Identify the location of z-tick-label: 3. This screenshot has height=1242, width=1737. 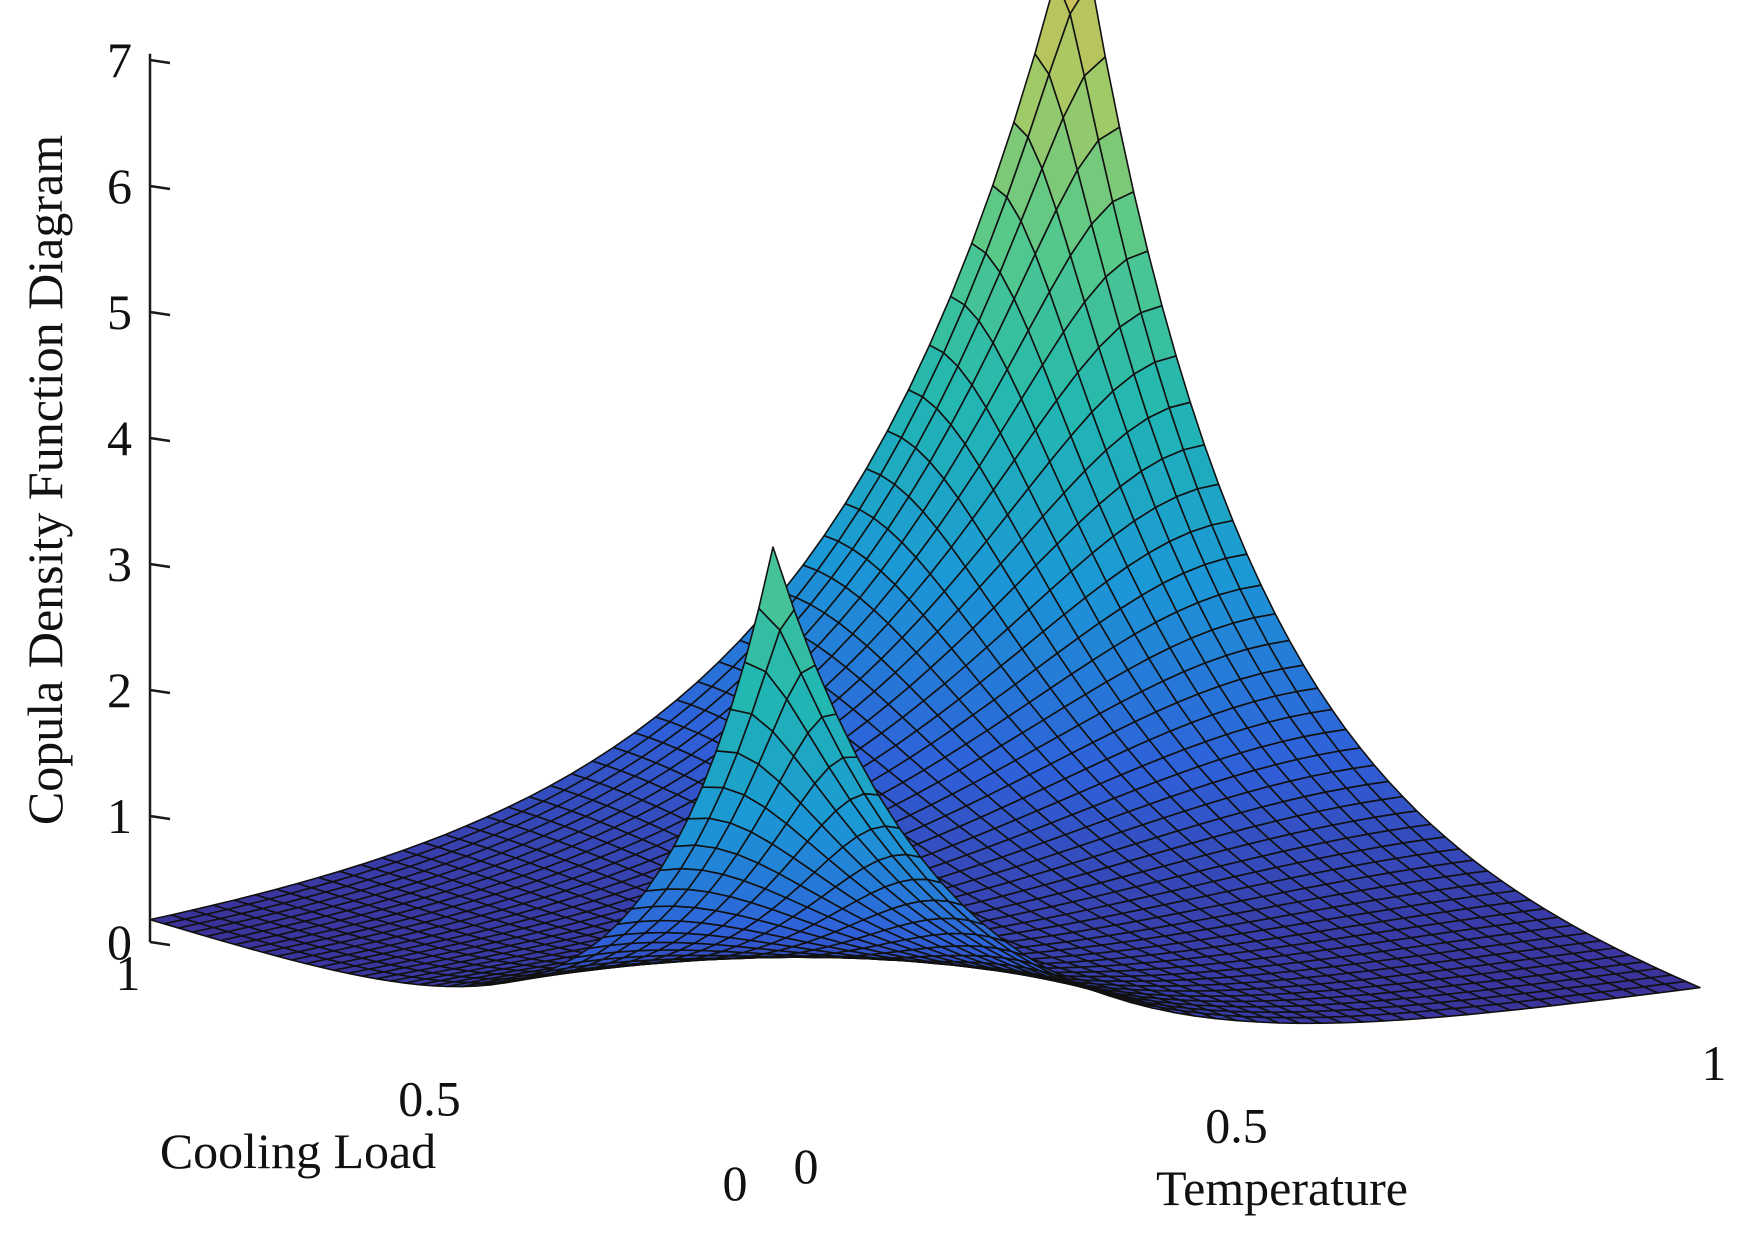
(119, 564).